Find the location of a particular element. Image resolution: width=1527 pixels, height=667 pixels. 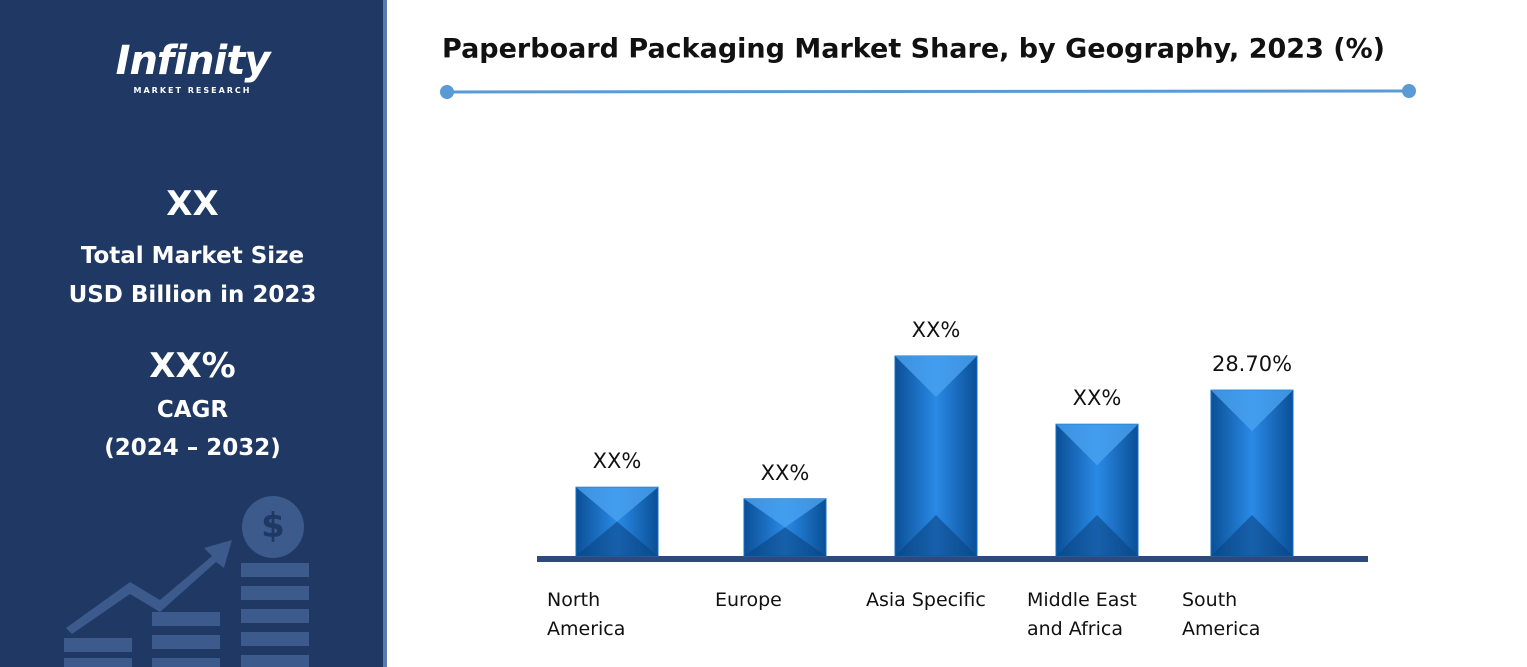

x-tick-label: Asia Specific is located at coordinates (926, 600).